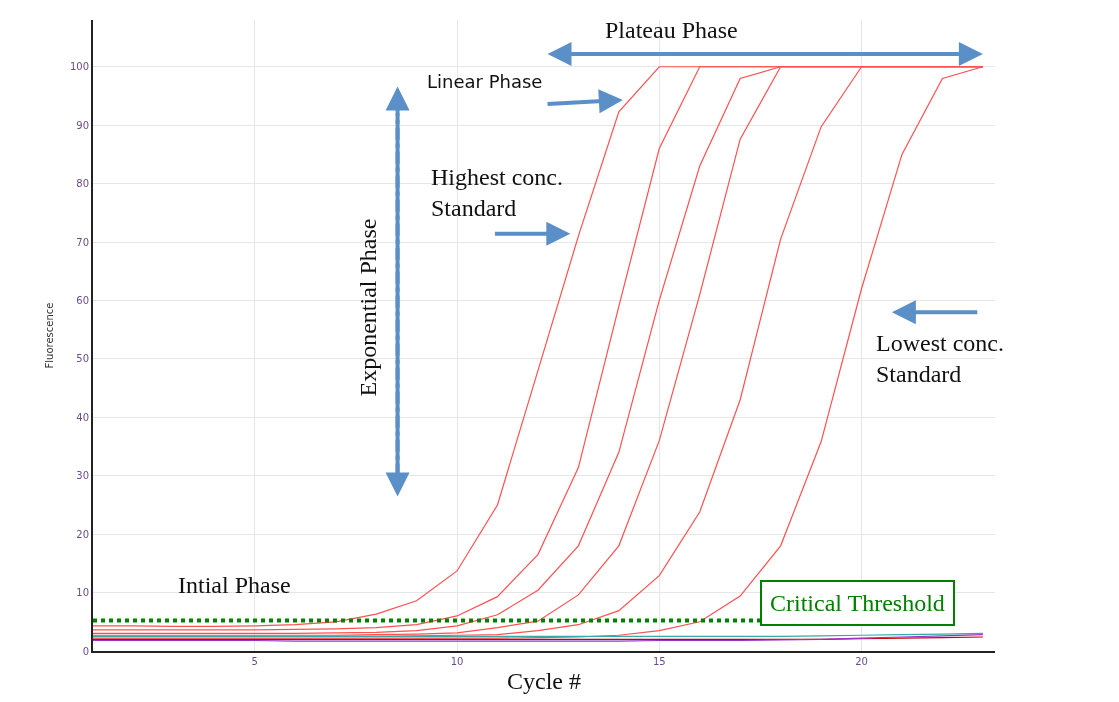 The image size is (1119, 702). Describe the element at coordinates (234, 585) in the screenshot. I see `annotation: Intial Phase` at that location.